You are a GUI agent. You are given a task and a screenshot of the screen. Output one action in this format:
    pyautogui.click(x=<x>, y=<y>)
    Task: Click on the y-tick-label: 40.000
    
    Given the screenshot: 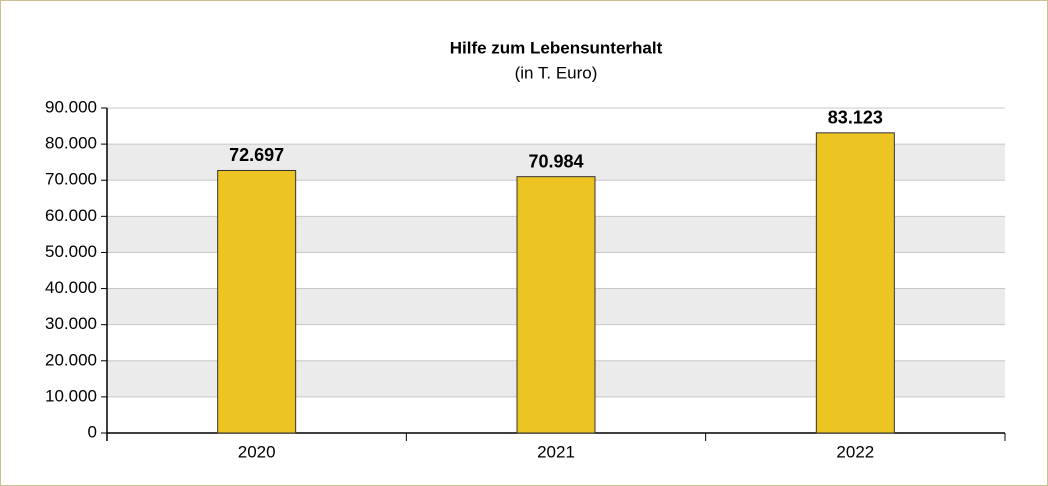 What is the action you would take?
    pyautogui.click(x=71, y=287)
    